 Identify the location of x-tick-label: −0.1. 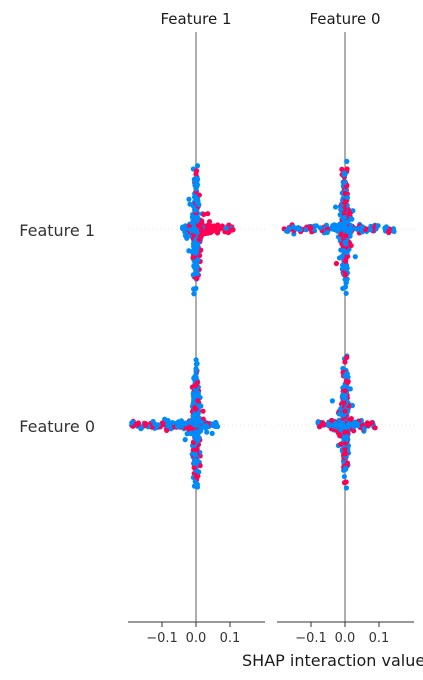
(311, 638).